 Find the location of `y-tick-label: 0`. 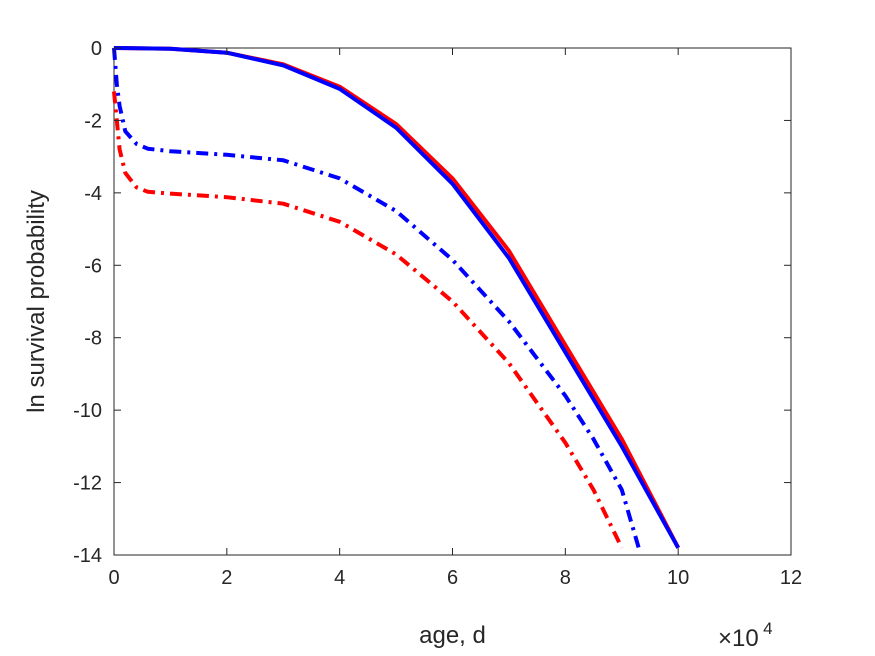

y-tick-label: 0 is located at coordinates (96, 49).